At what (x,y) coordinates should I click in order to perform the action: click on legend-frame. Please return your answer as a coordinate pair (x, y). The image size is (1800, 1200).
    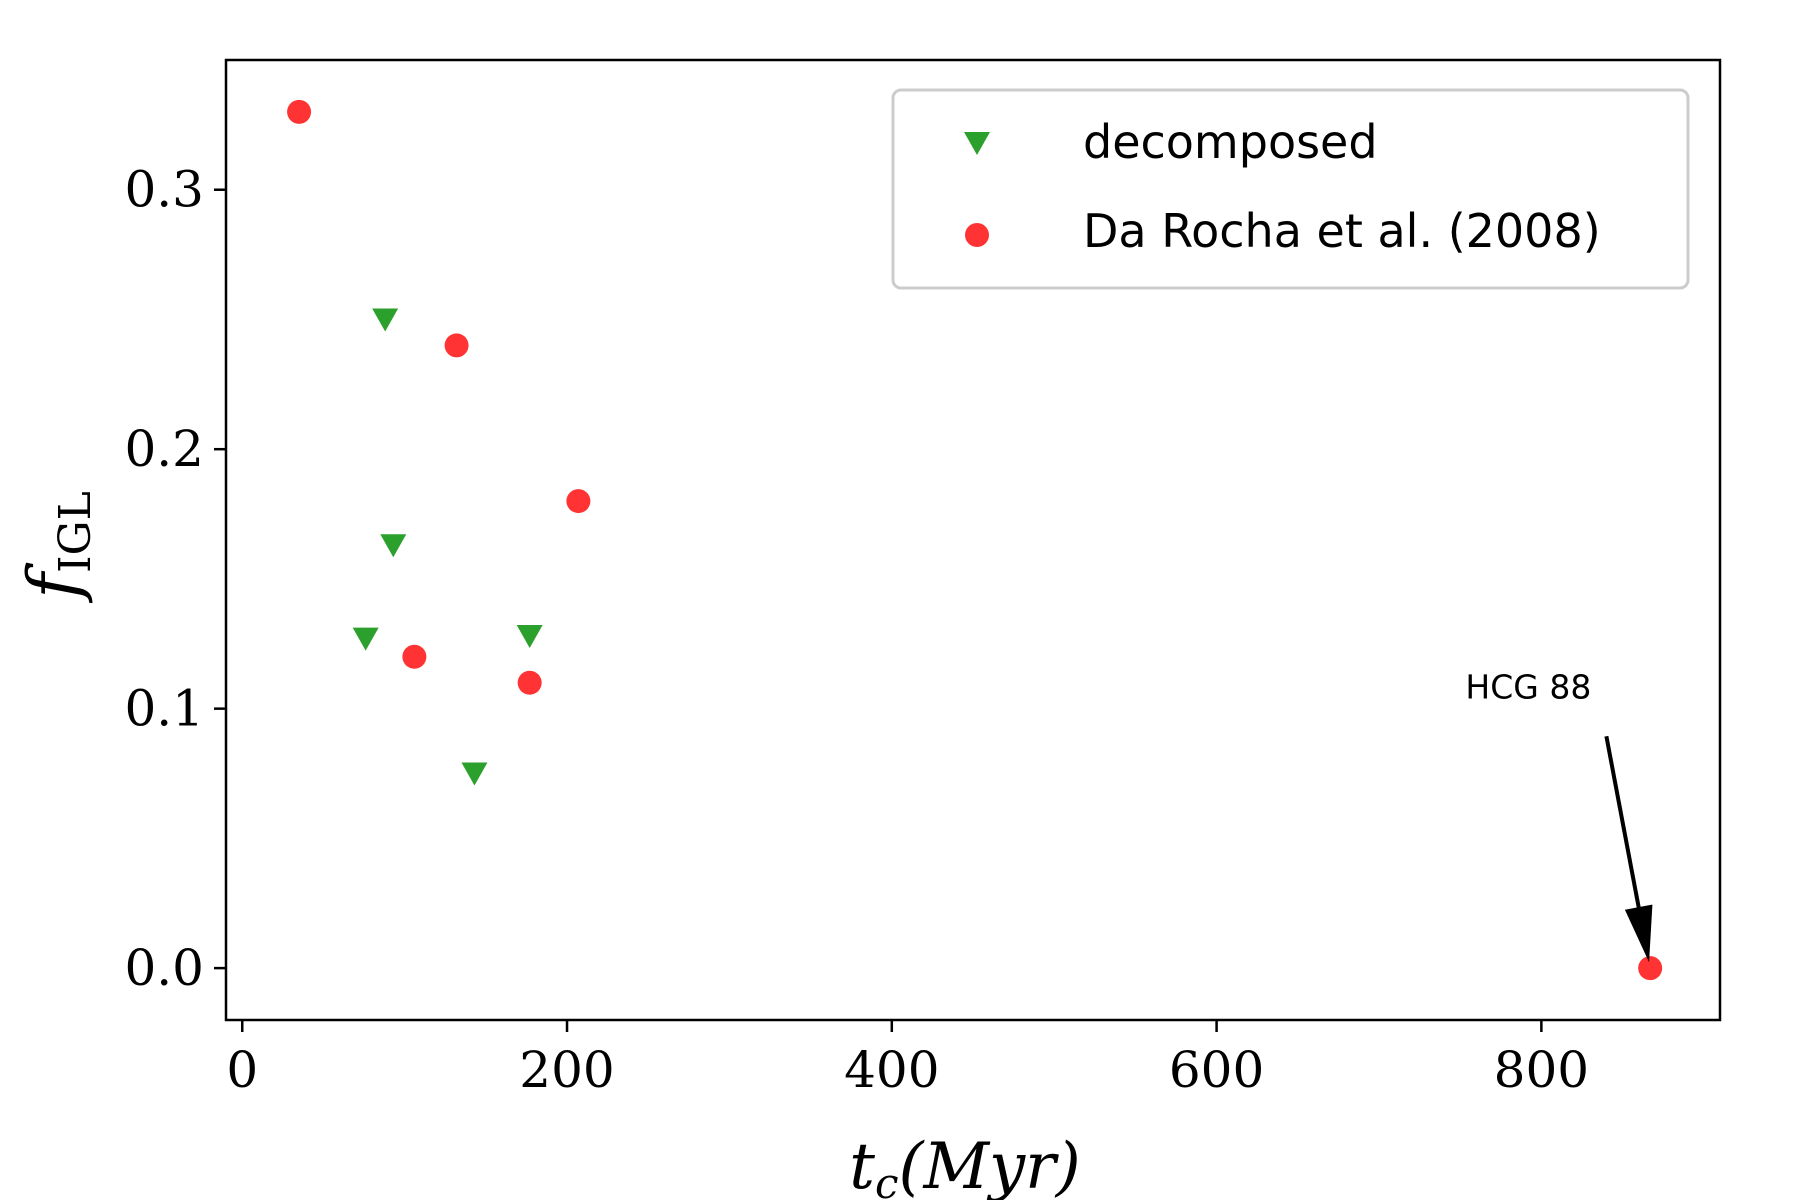
    Looking at the image, I should click on (1290, 189).